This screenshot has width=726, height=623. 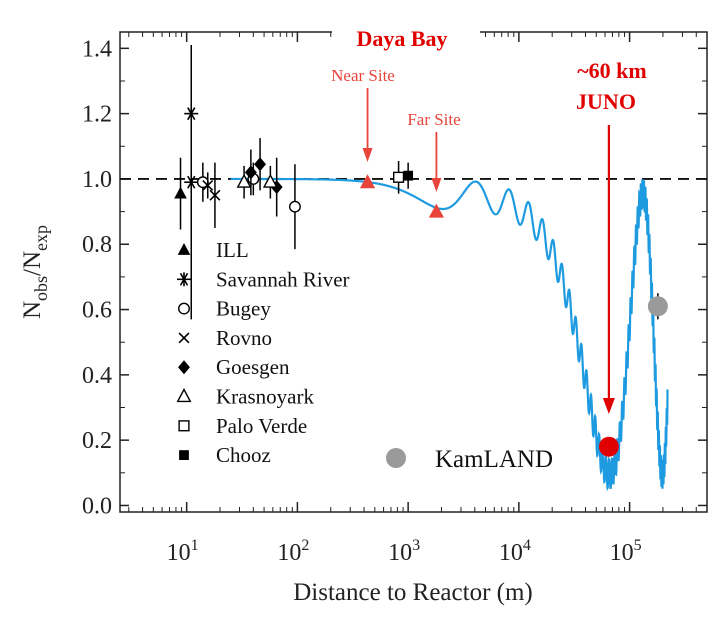 I want to click on daya-bay-title-background, so click(x=406, y=38).